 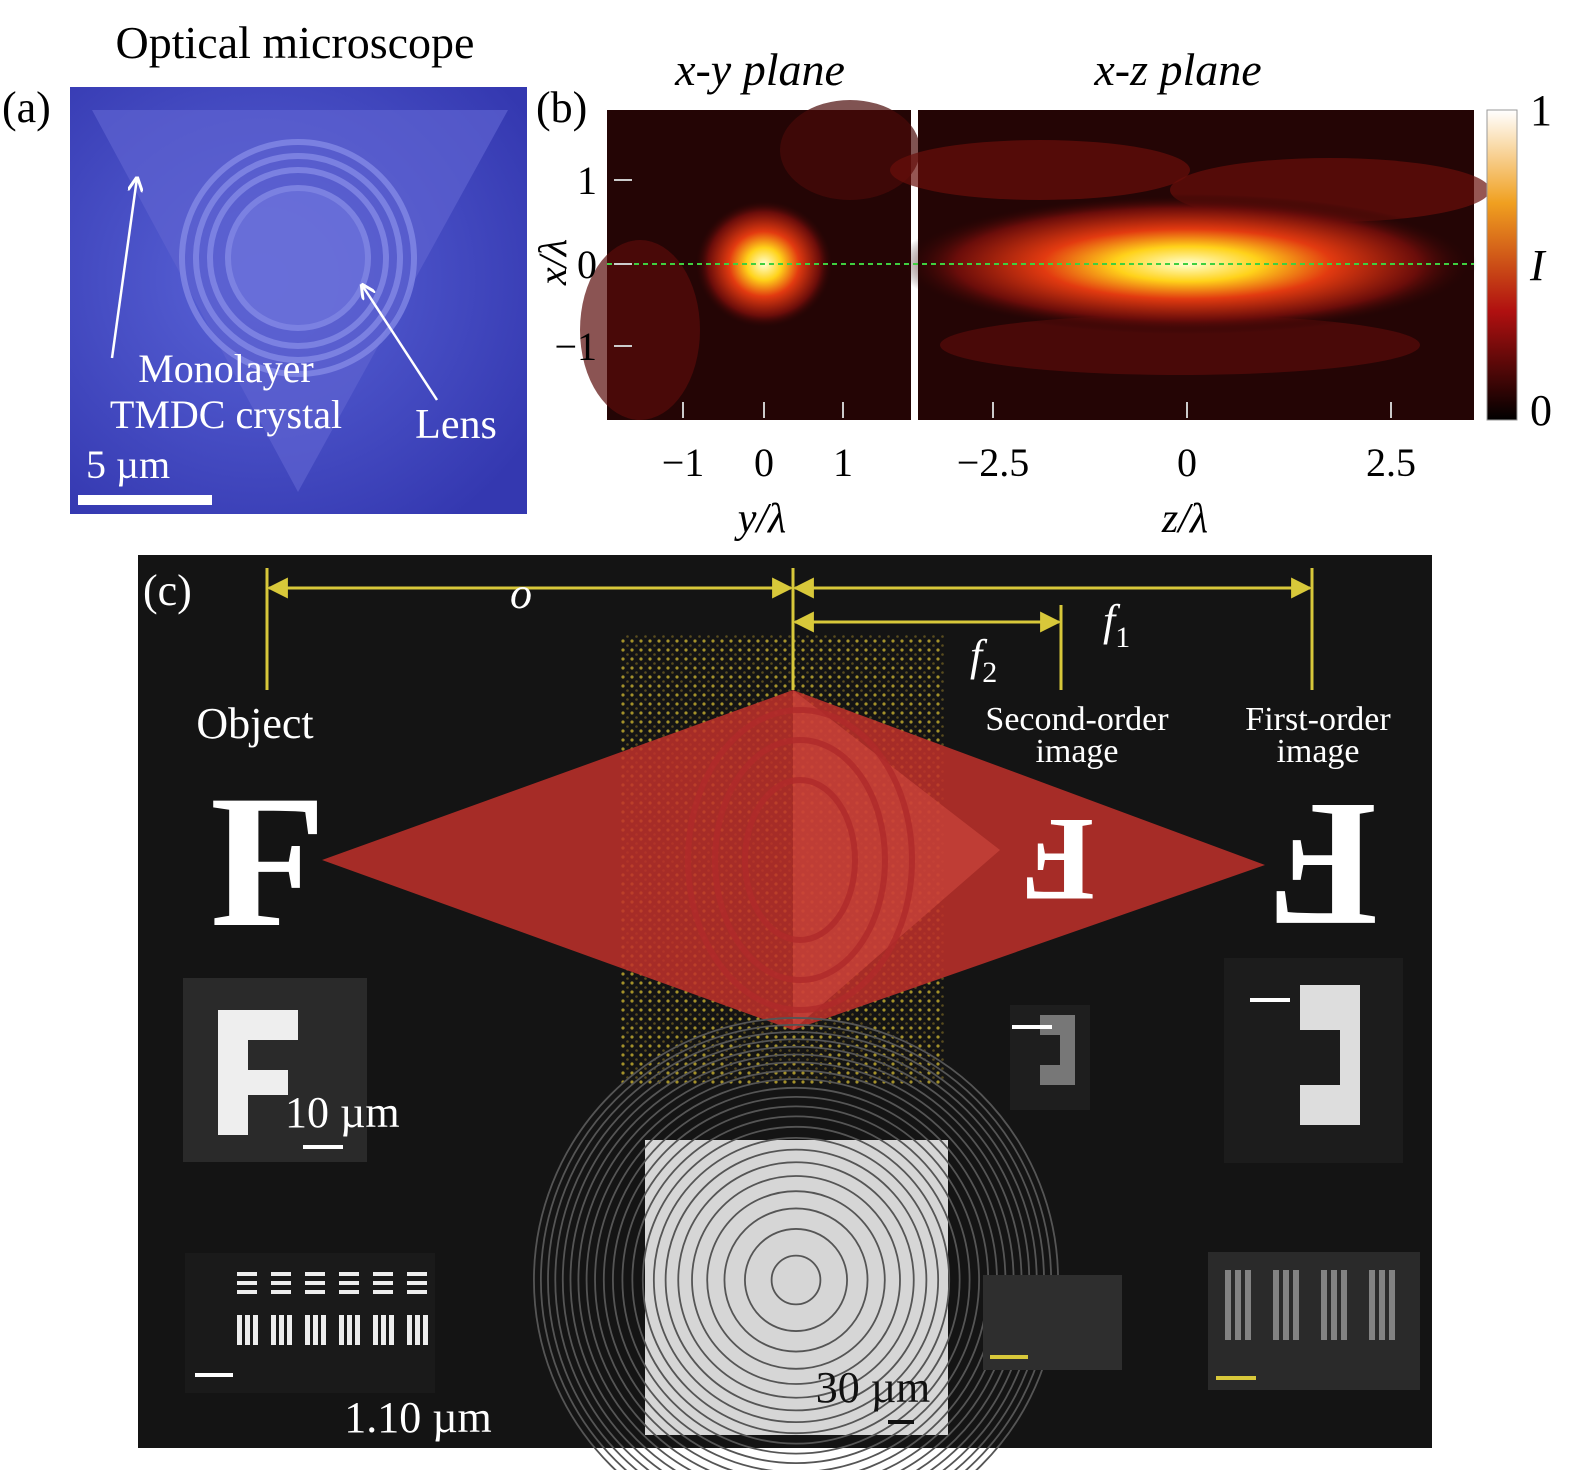 What do you see at coordinates (1318, 719) in the screenshot?
I see `label: First-order` at bounding box center [1318, 719].